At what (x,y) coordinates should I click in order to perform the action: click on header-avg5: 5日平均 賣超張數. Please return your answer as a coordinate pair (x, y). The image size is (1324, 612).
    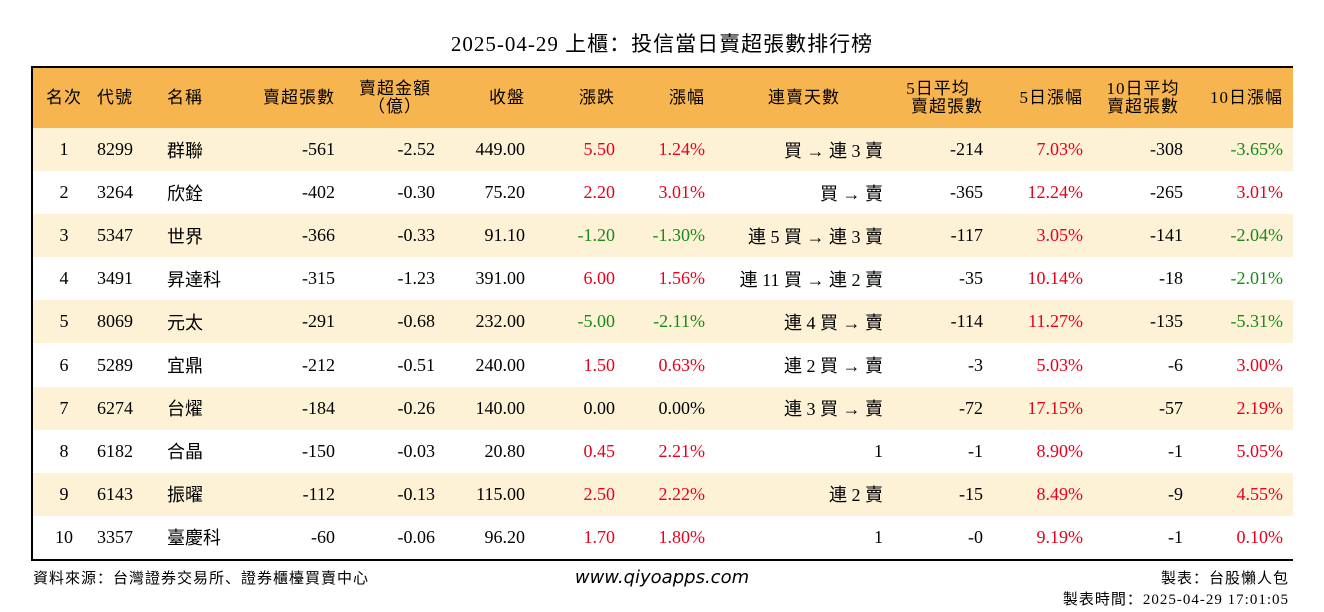
    Looking at the image, I should click on (943, 98).